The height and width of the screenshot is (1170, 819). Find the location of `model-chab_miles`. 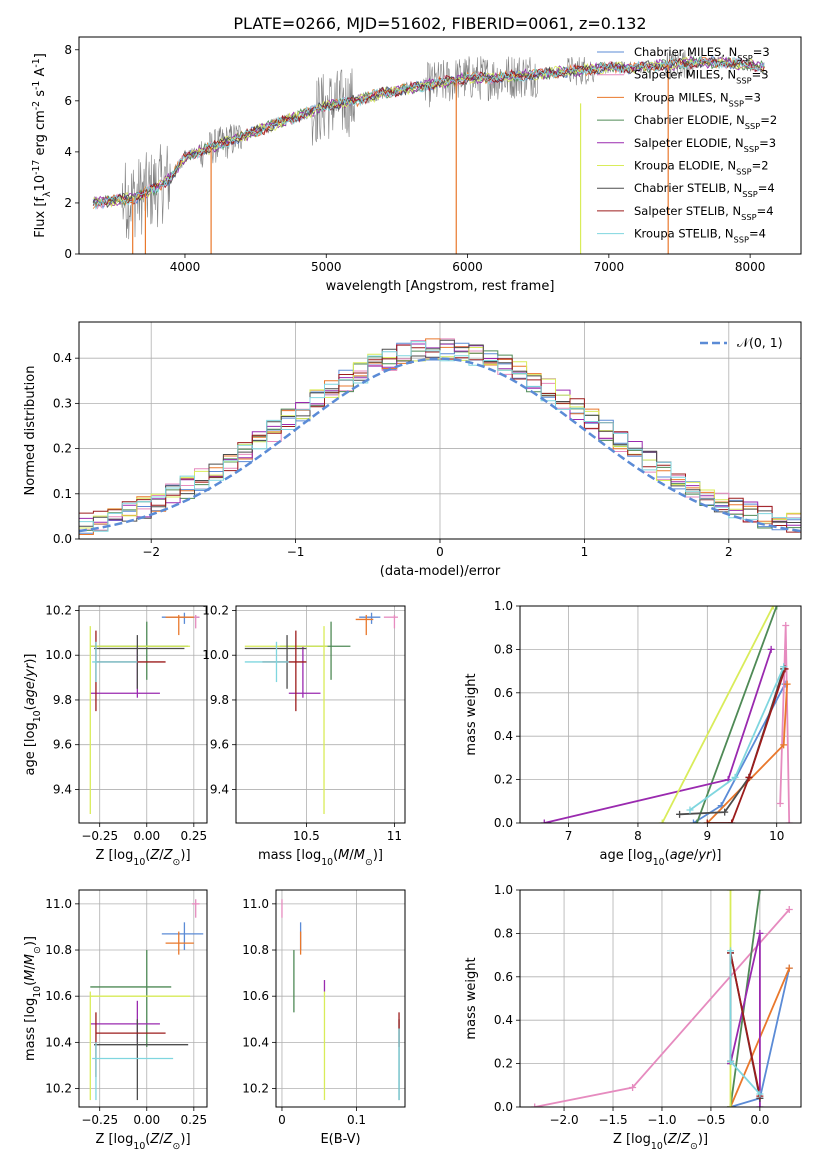

model-chab_miles is located at coordinates (428, 133).